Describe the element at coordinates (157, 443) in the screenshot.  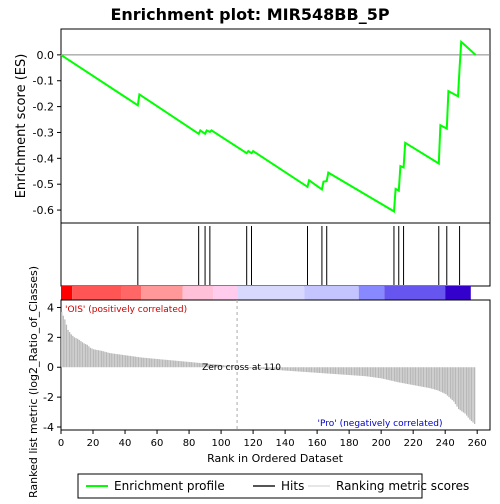
I see `x-tick-label: 60` at that location.